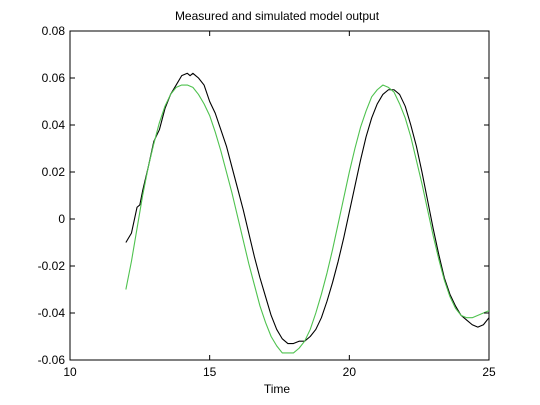  What do you see at coordinates (350, 372) in the screenshot?
I see `x-tick-label: 20` at bounding box center [350, 372].